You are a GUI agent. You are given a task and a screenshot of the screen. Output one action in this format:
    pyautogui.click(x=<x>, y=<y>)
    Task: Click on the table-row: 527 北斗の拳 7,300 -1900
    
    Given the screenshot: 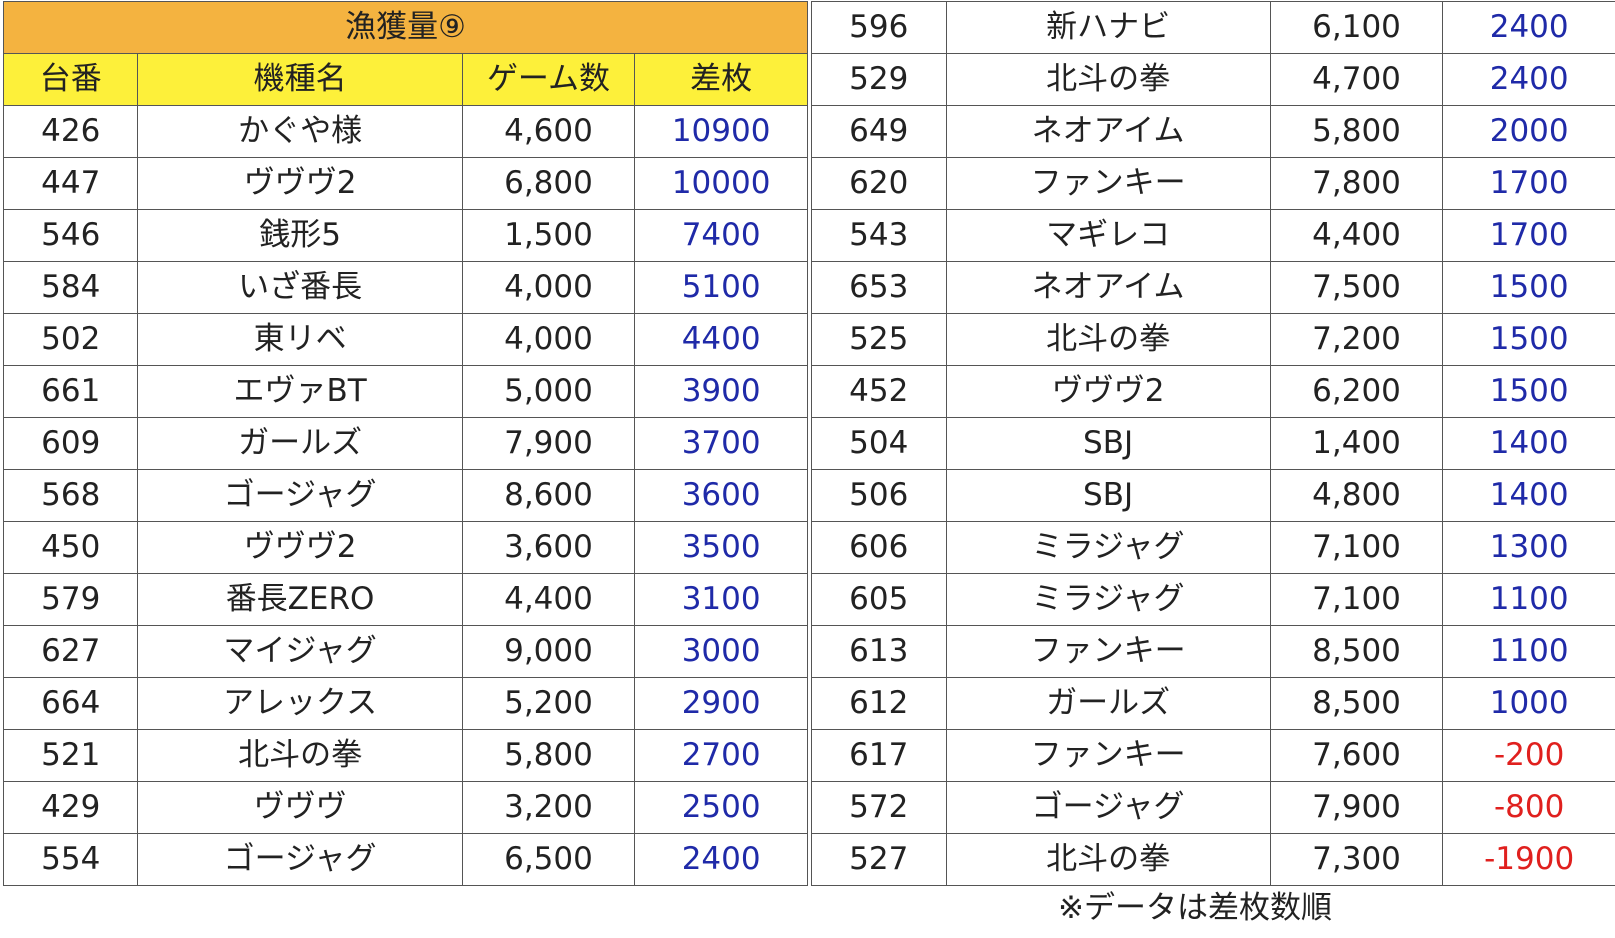 What is the action you would take?
    pyautogui.click(x=1213, y=859)
    